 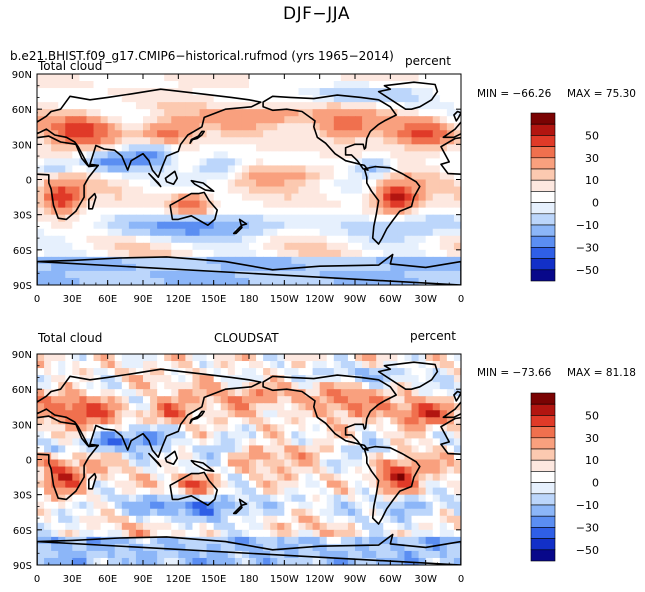 What do you see at coordinates (22, 425) in the screenshot?
I see `y-tick-label: 30N` at bounding box center [22, 425].